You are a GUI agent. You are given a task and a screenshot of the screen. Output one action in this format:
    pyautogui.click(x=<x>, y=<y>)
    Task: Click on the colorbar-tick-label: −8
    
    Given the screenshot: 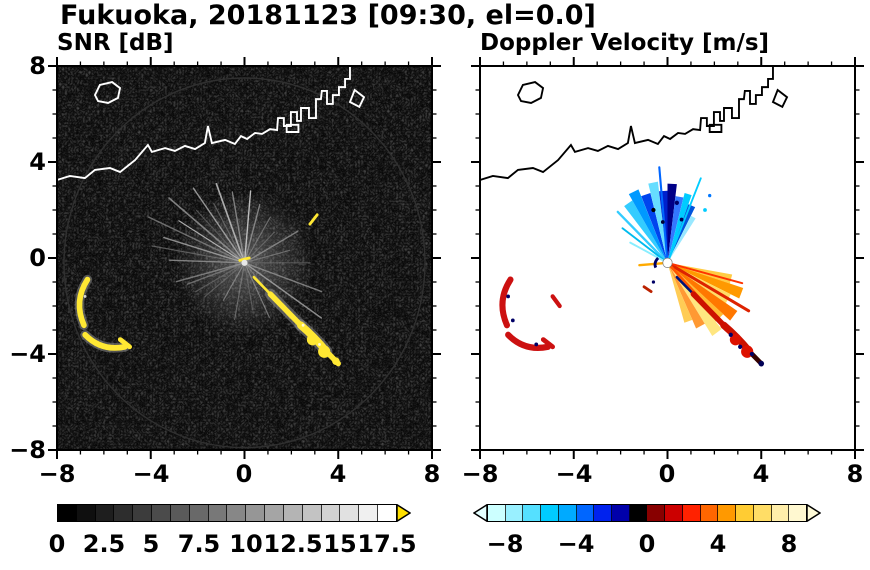 What is the action you would take?
    pyautogui.click(x=505, y=544)
    